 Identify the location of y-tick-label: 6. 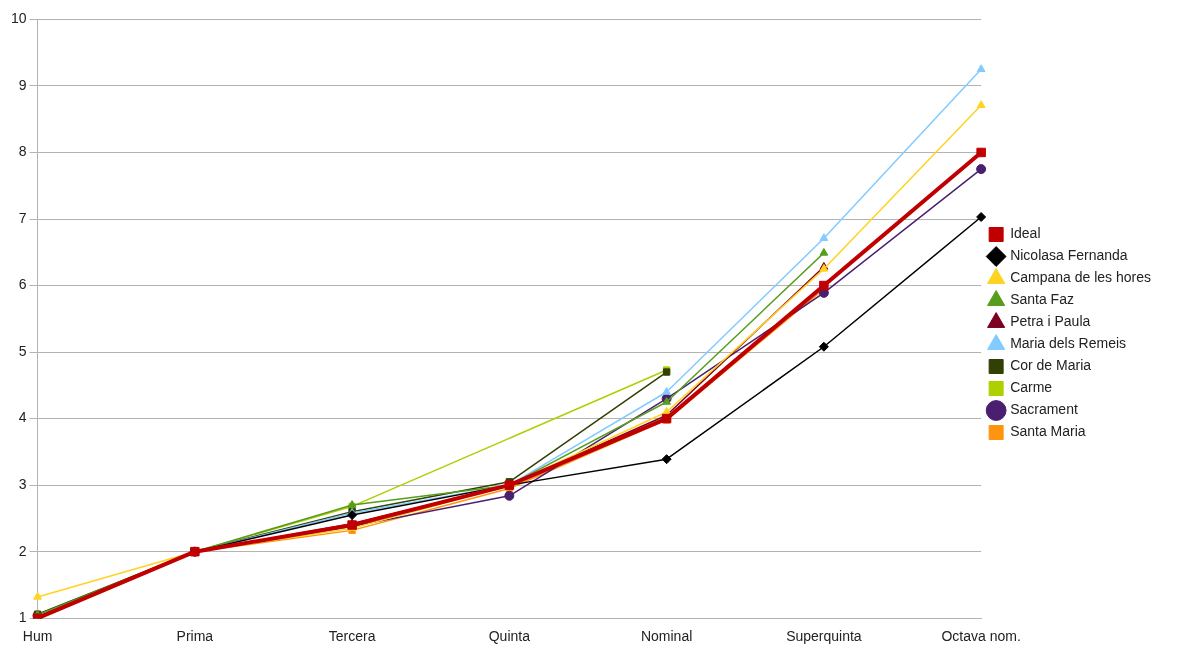
(22, 284).